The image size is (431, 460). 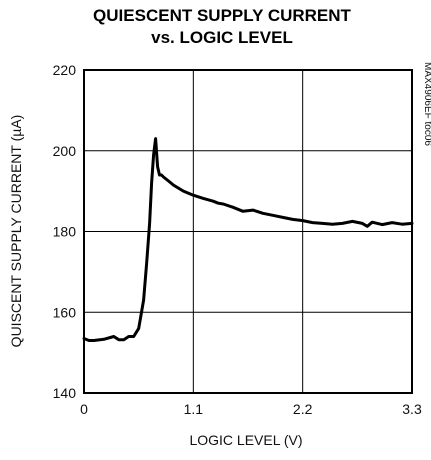 I want to click on x-tick-label: 0, so click(x=84, y=409).